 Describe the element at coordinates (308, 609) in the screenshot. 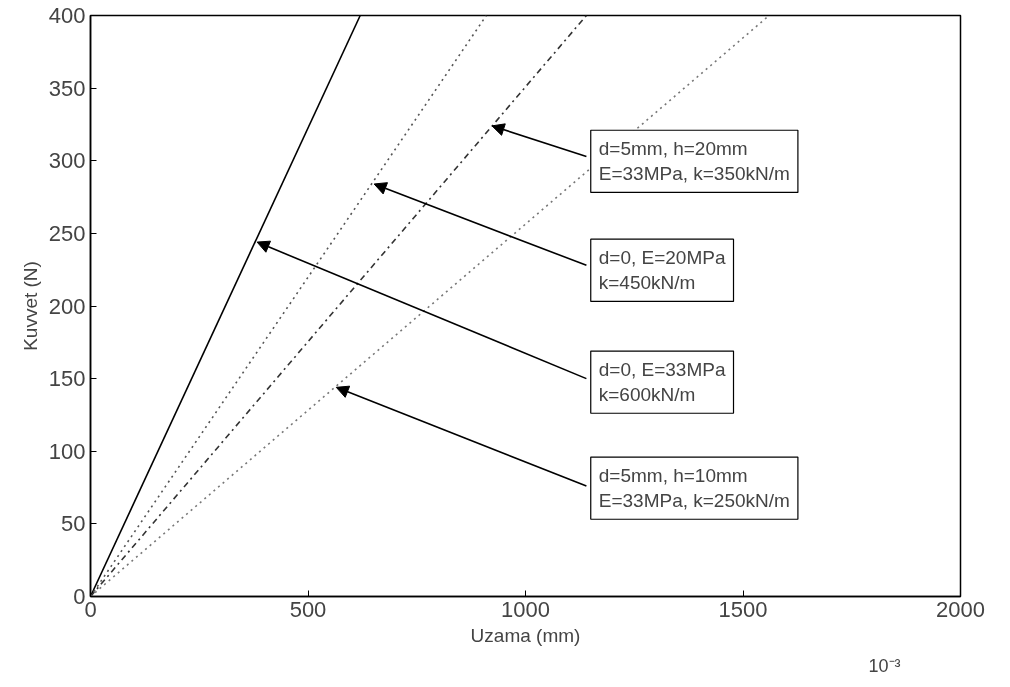

I see `x-tick-label: 500` at that location.